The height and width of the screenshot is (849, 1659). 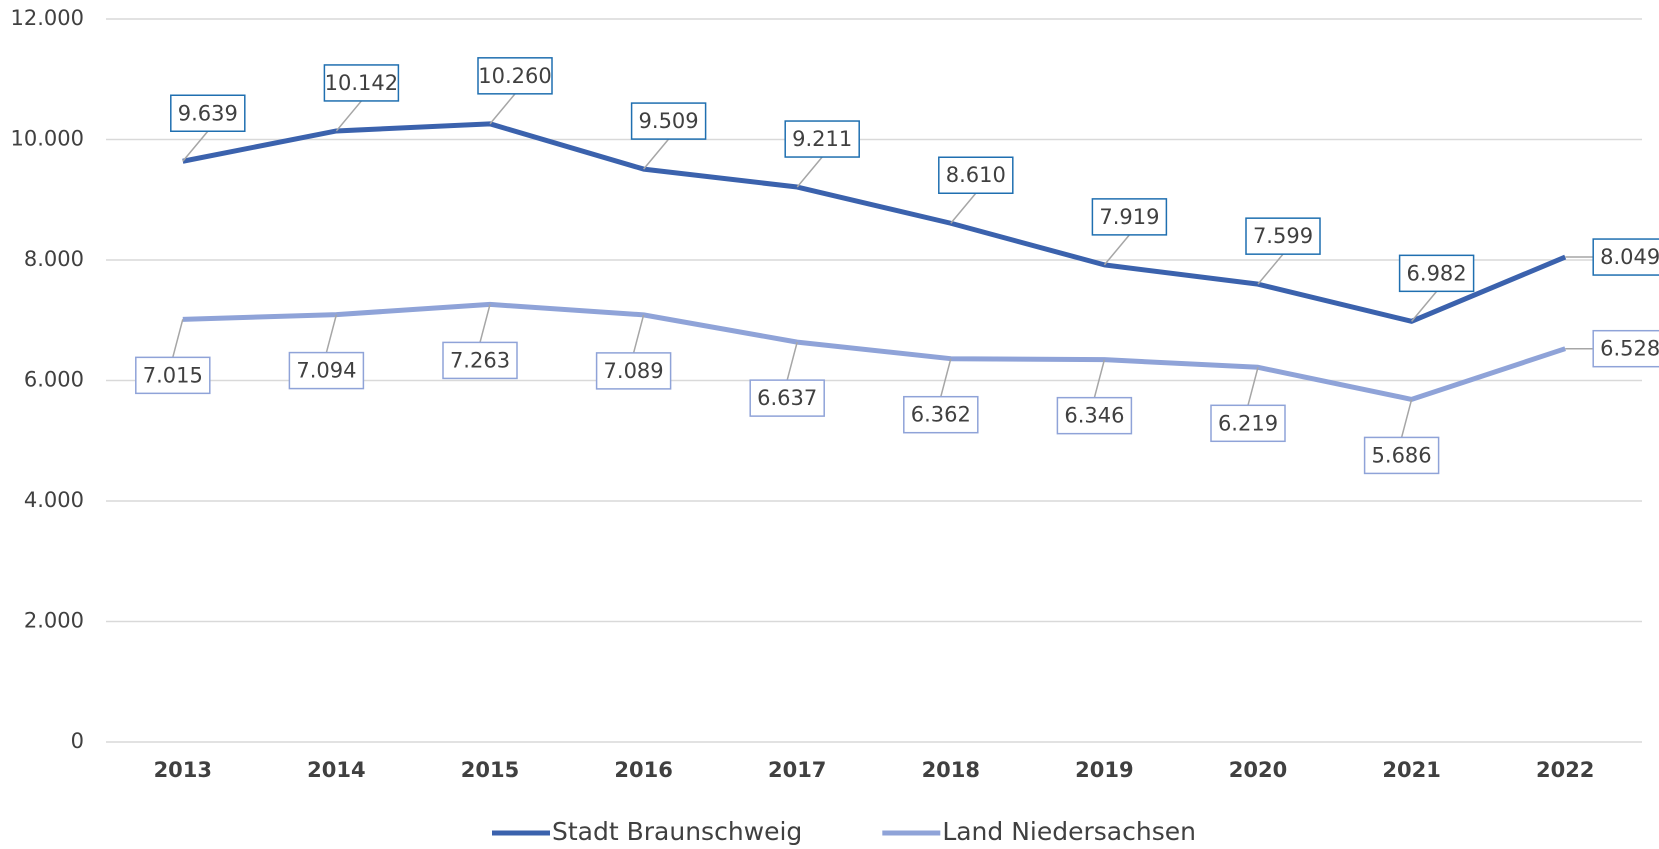 I want to click on y-tick-label: 4.000, so click(x=54, y=500).